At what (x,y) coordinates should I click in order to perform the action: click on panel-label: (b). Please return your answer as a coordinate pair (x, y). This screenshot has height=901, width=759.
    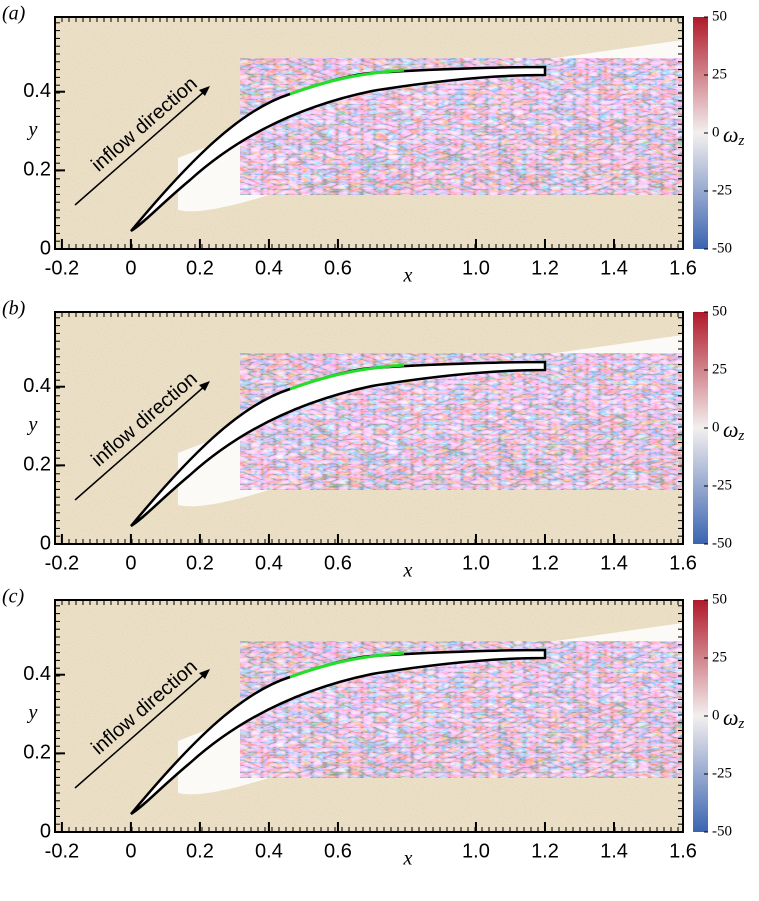
    Looking at the image, I should click on (14, 309).